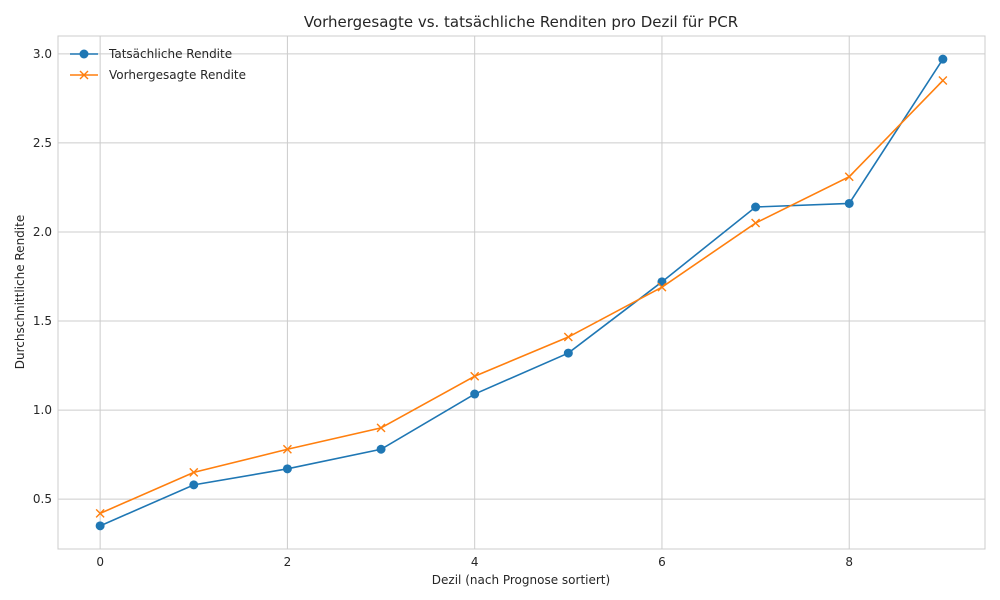 This screenshot has height=600, width=1000. I want to click on legend-item: Tatsächliche Rendite, so click(151, 54).